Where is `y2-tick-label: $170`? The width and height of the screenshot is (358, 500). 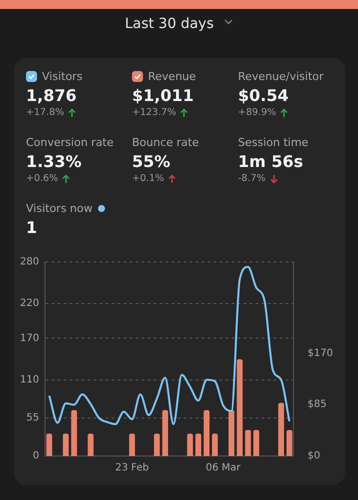 y2-tick-label: $170 is located at coordinates (321, 353).